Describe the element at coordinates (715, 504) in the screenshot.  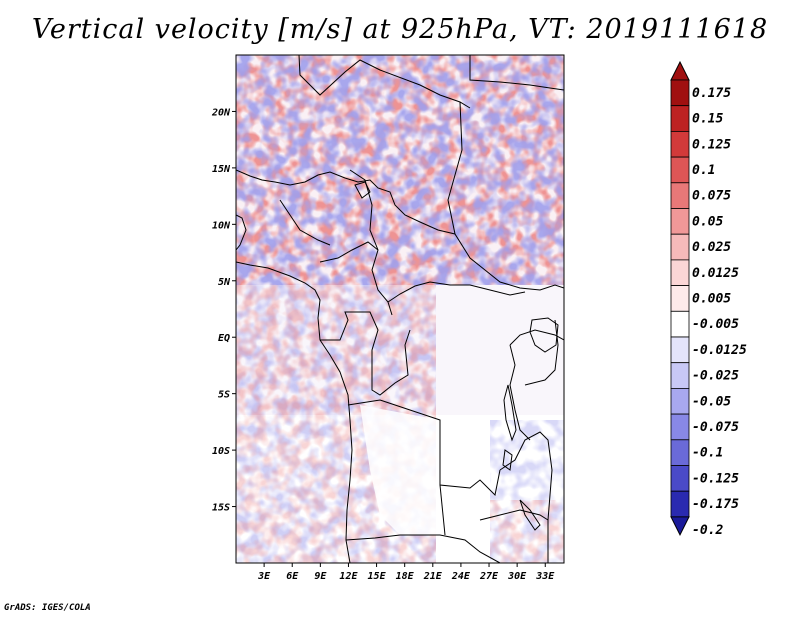
I see `colorbar-label: -0.175` at that location.